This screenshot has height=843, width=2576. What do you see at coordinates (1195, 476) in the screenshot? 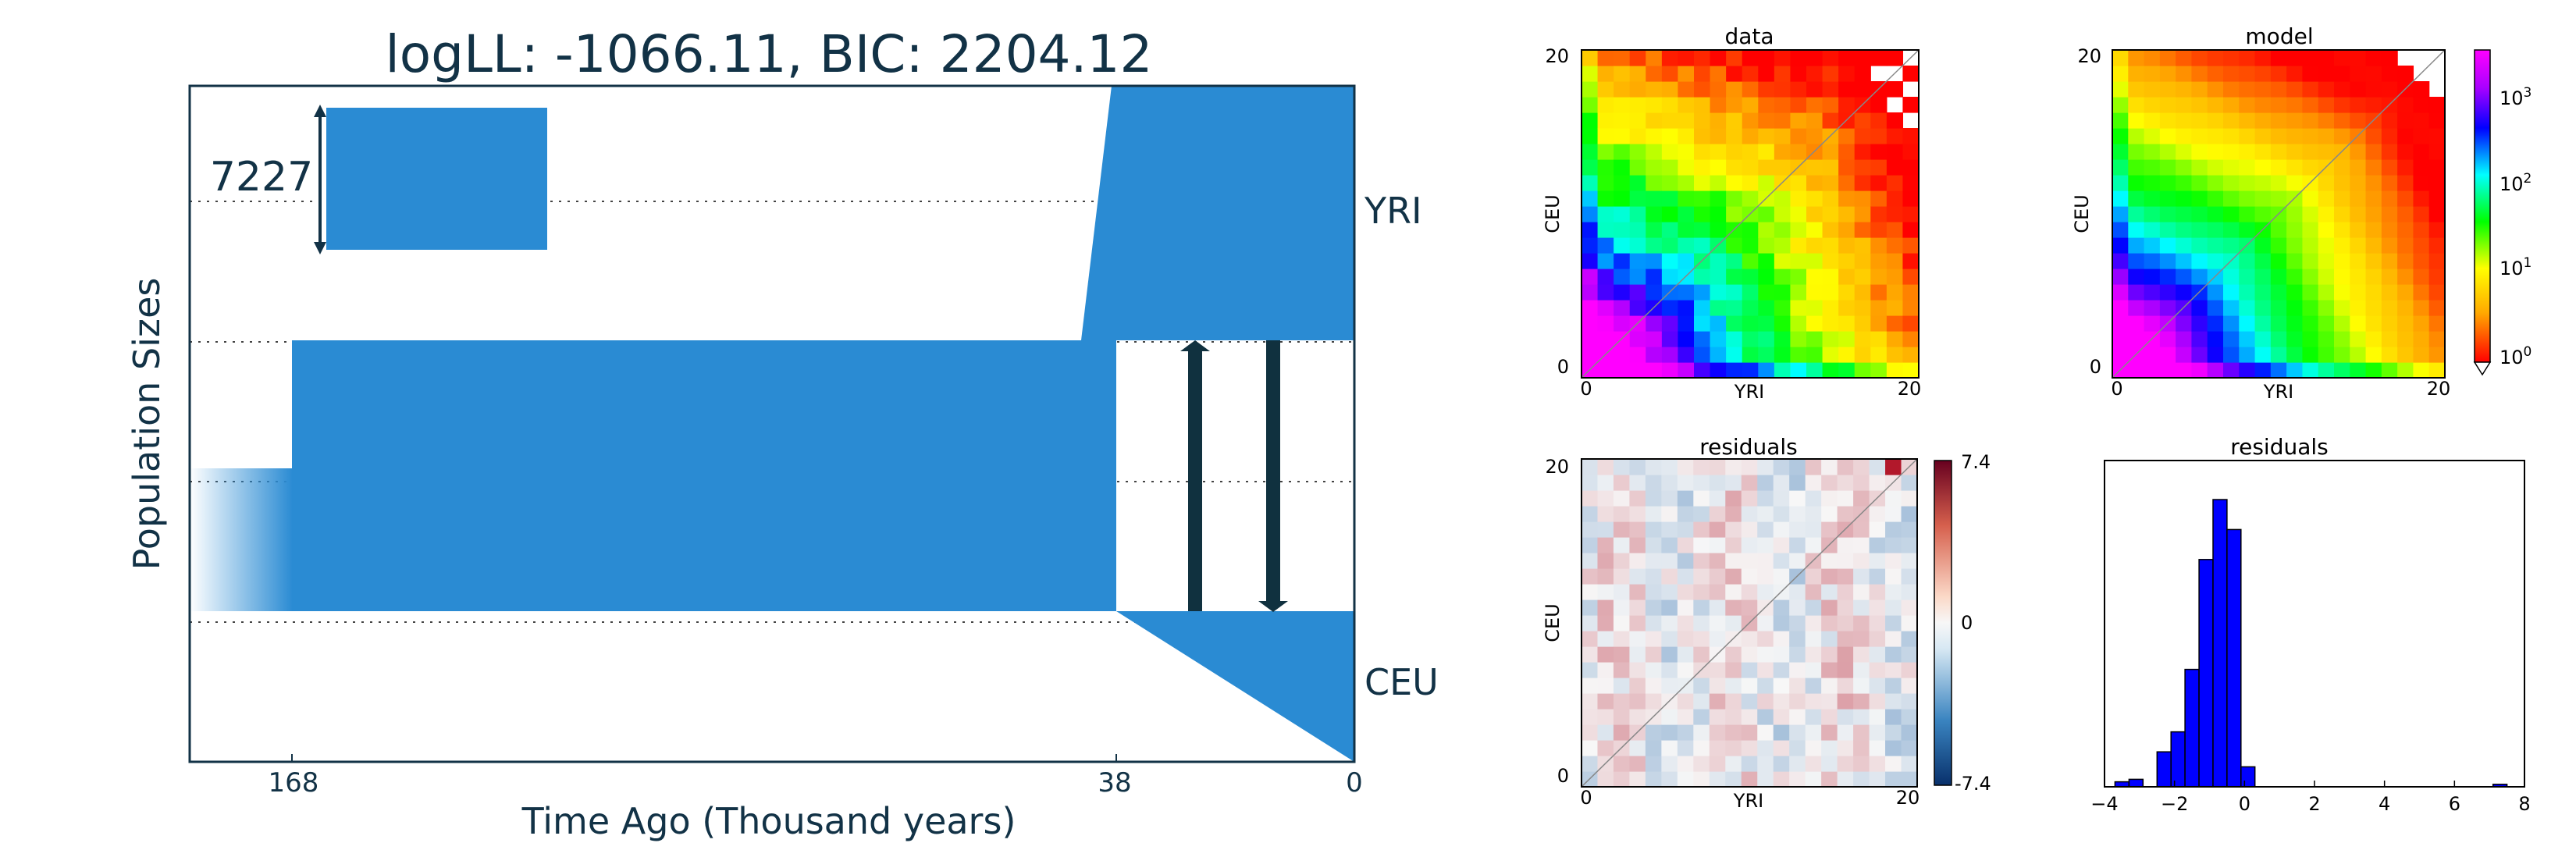
I see `migration-arrow-ceu-to-yri` at bounding box center [1195, 476].